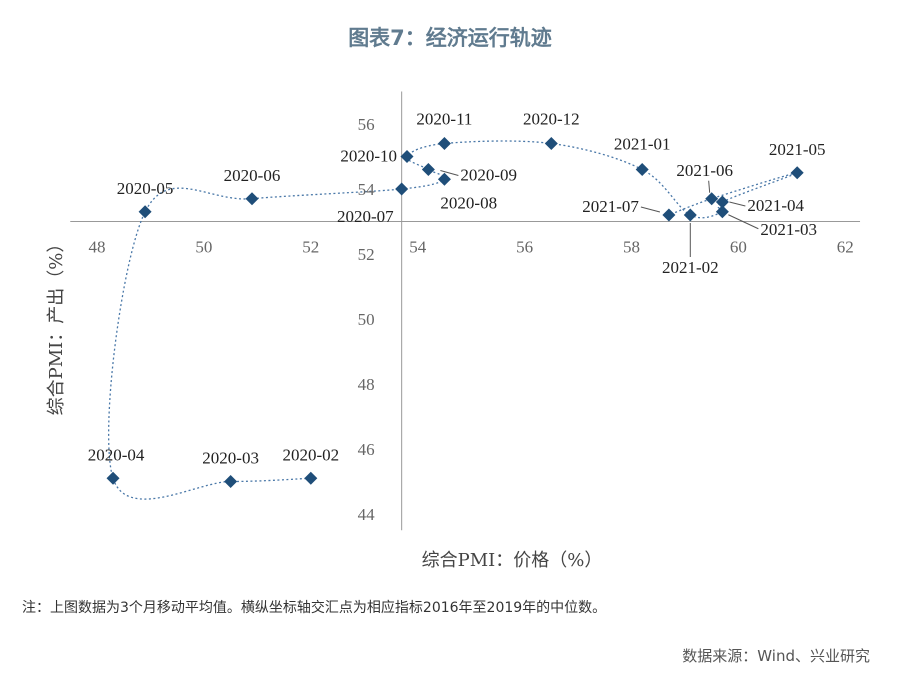  I want to click on y-tick-label: 54, so click(367, 189).